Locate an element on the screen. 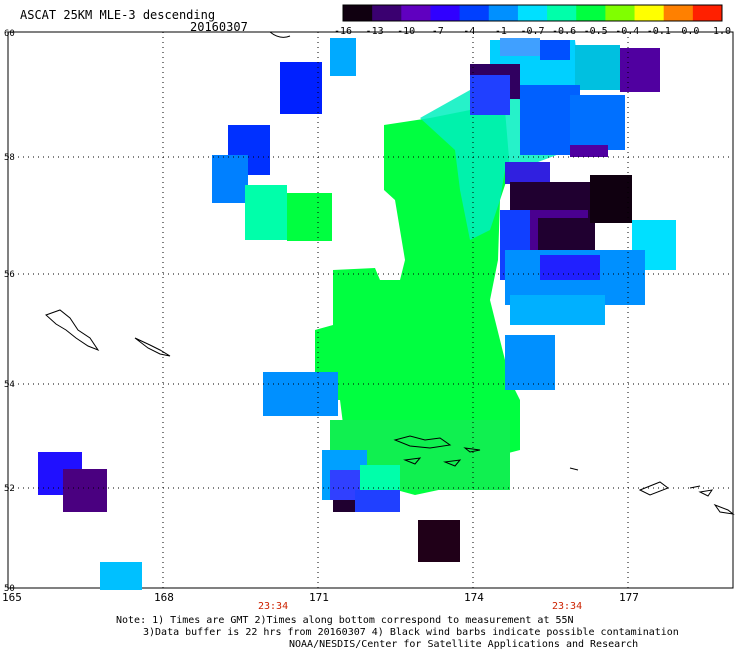 The image size is (740, 650). lon-axis-labels: 165 168 171 174 177 is located at coordinates (320, 597).